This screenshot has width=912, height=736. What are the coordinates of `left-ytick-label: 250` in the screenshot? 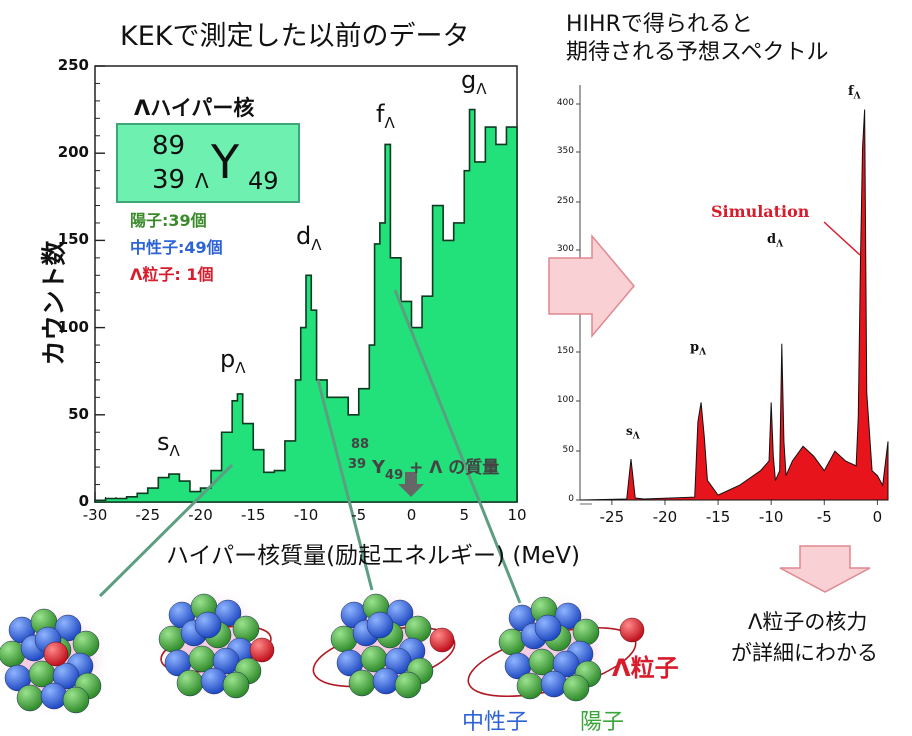 It's located at (73, 65).